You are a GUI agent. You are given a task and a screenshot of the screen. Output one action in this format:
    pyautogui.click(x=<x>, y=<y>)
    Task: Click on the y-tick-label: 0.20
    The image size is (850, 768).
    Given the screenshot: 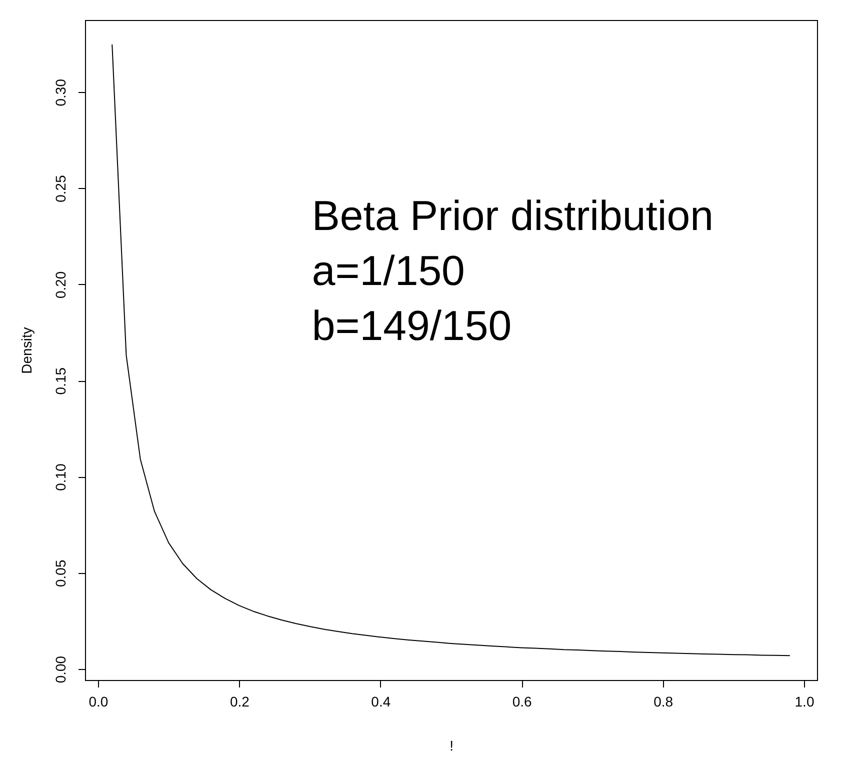 What is the action you would take?
    pyautogui.click(x=60, y=285)
    